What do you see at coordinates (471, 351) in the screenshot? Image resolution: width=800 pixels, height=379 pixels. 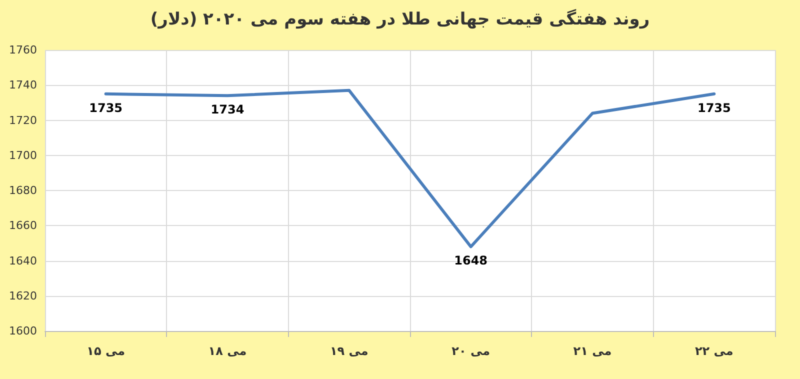 I see `x-tick-label: ۲۰ می` at bounding box center [471, 351].